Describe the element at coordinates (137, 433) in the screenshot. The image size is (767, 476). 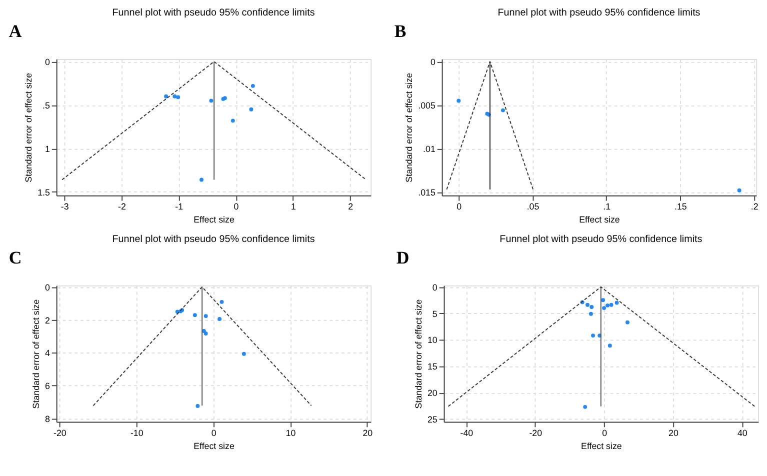
I see `x-tick-label: -10` at that location.